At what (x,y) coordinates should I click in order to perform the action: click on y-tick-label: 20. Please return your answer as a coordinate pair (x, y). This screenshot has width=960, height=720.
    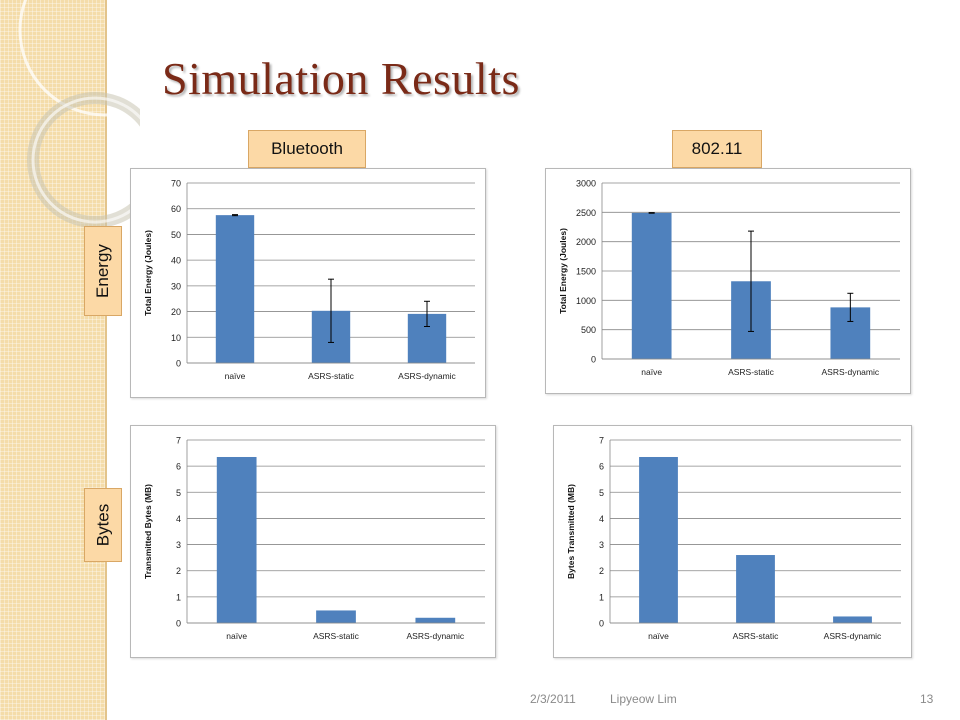
    Looking at the image, I should click on (176, 312).